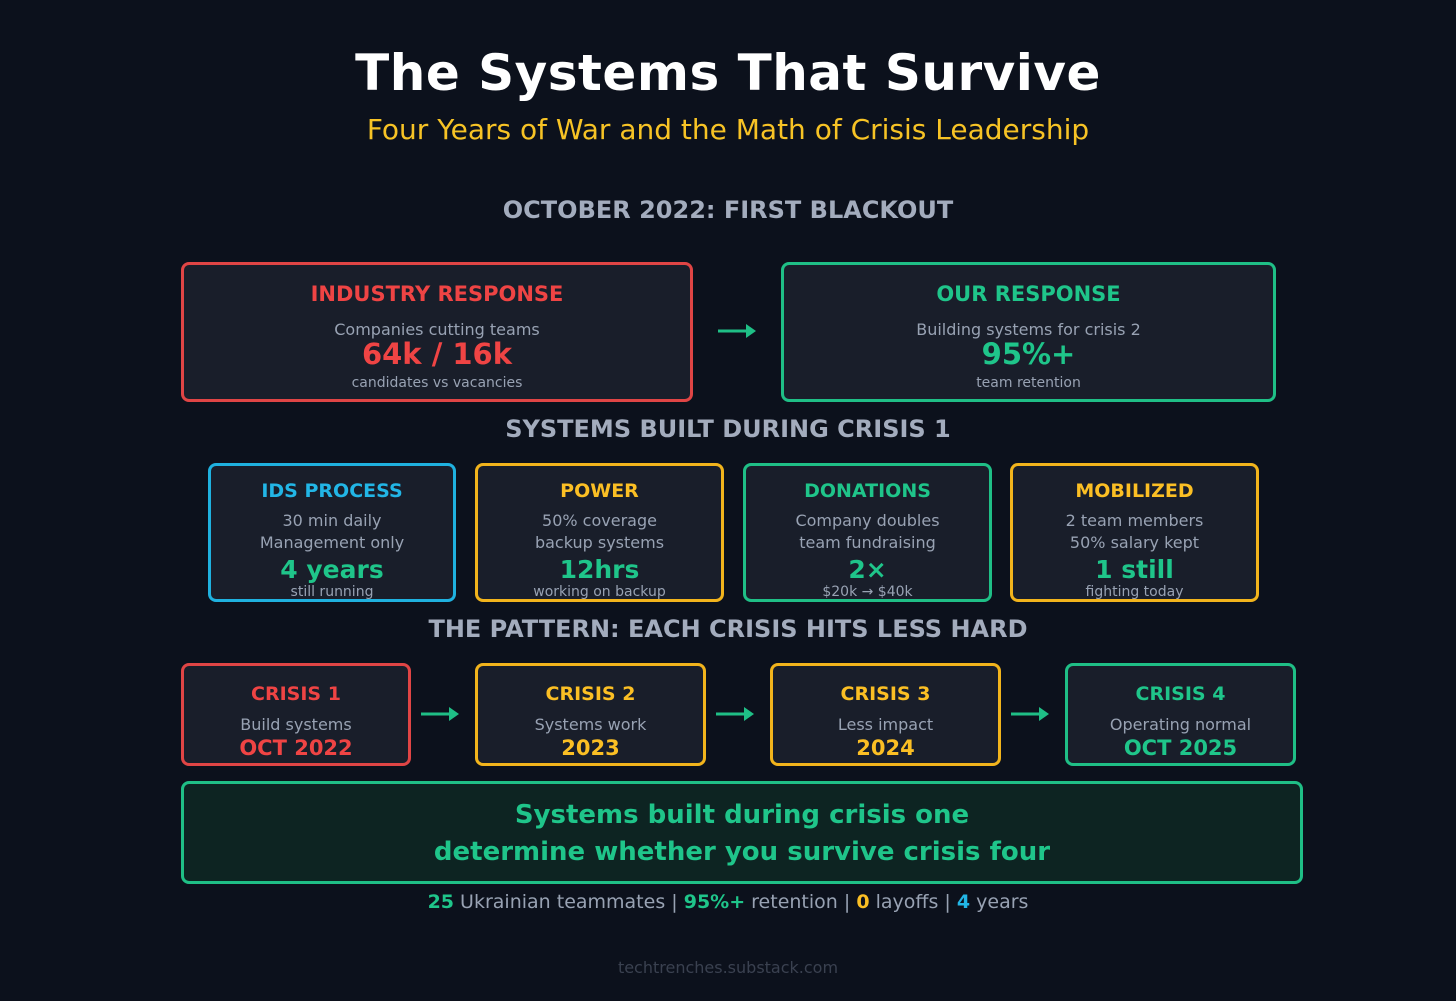 The width and height of the screenshot is (1456, 1001). Describe the element at coordinates (742, 815) in the screenshot. I see `conclusion-line: Systems built during crisis one` at that location.